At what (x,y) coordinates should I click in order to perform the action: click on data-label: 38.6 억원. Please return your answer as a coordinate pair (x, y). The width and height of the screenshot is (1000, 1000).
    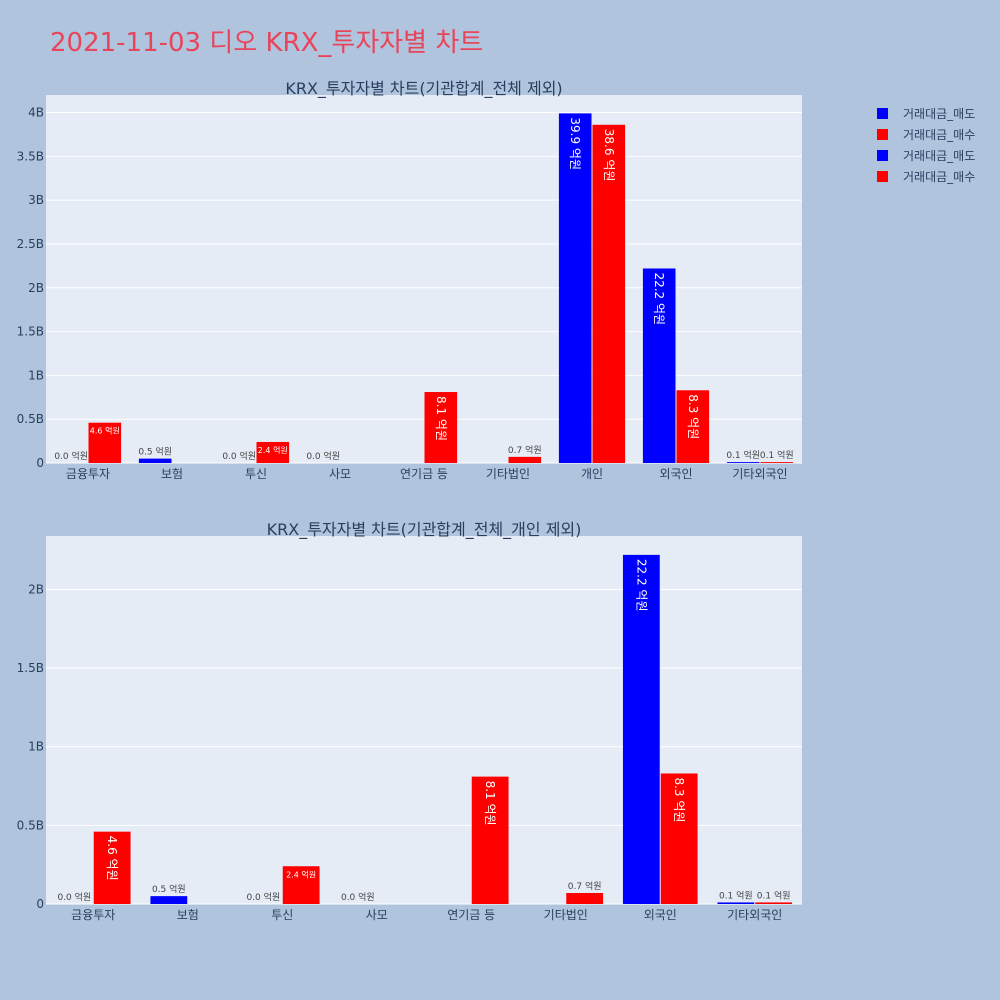
    Looking at the image, I should click on (609, 155).